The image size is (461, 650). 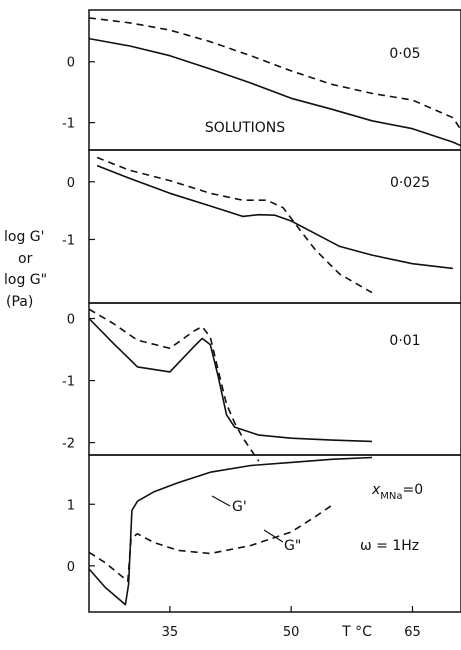 What do you see at coordinates (356, 632) in the screenshot?
I see `x-axis-title: T °C` at bounding box center [356, 632].